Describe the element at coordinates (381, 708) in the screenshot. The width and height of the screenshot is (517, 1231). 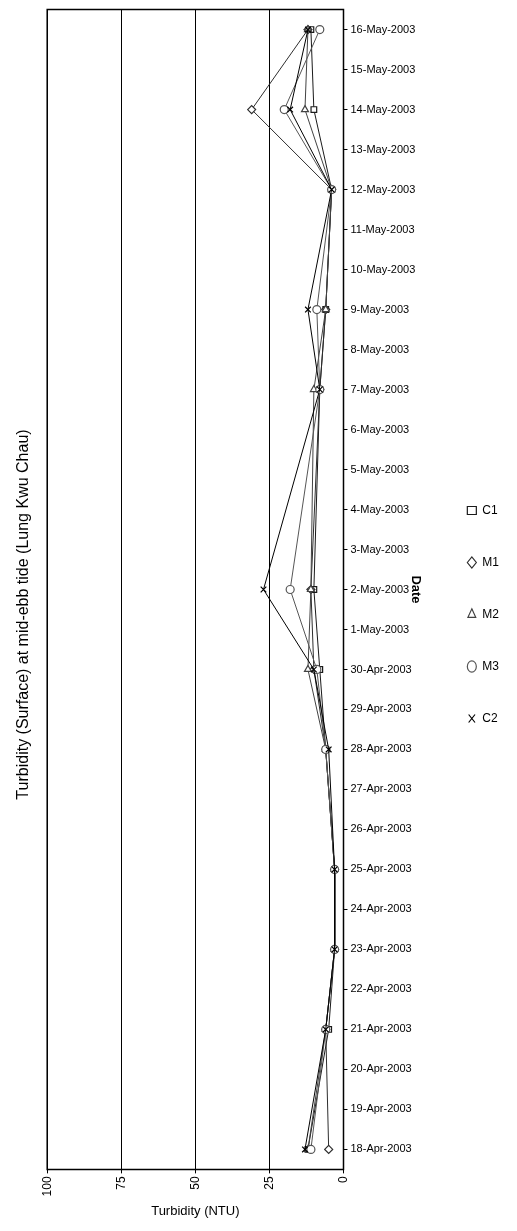
I see `y-tick-label: 29-Apr-2003` at that location.